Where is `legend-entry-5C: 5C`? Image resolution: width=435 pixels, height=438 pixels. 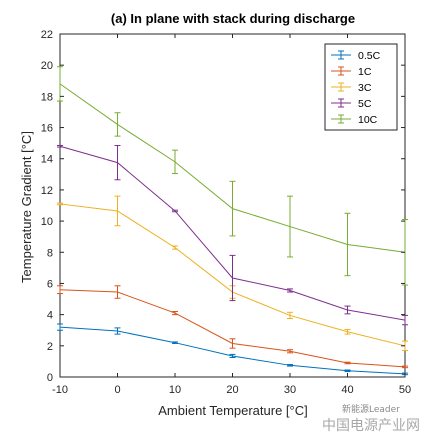 legend-entry-5C: 5C is located at coordinates (351, 104).